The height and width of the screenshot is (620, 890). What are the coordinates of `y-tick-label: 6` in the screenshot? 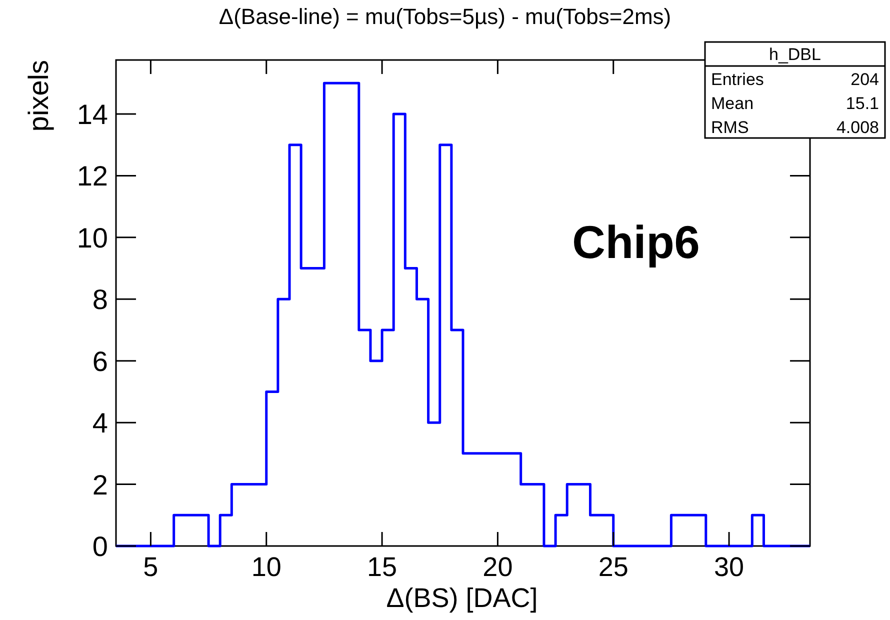 It's located at (100, 361).